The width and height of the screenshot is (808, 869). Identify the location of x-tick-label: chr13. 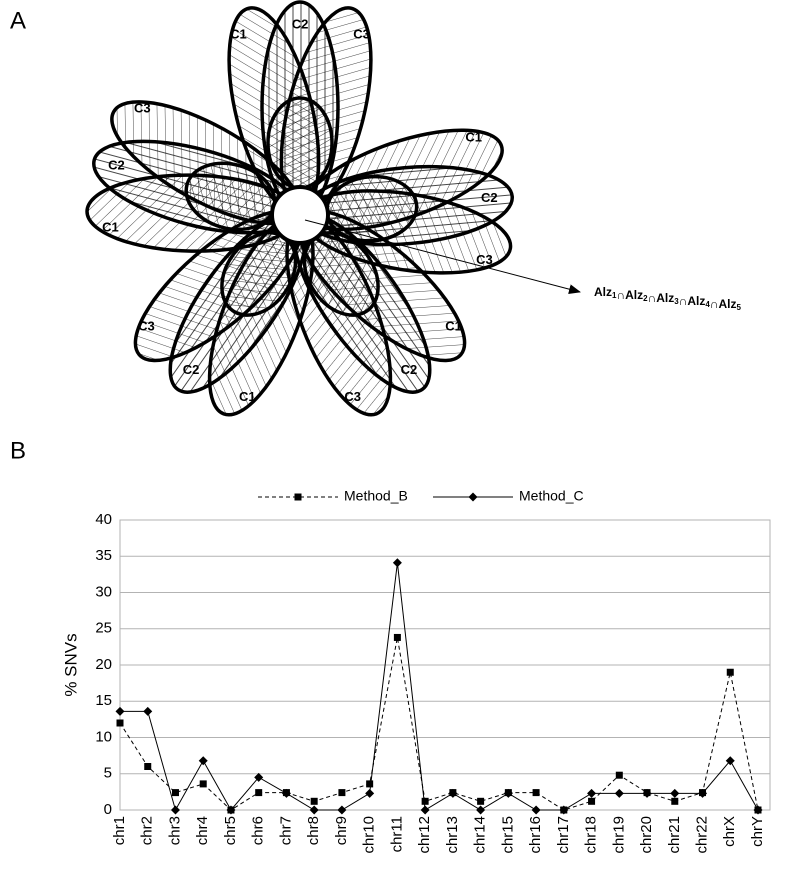
(452, 835).